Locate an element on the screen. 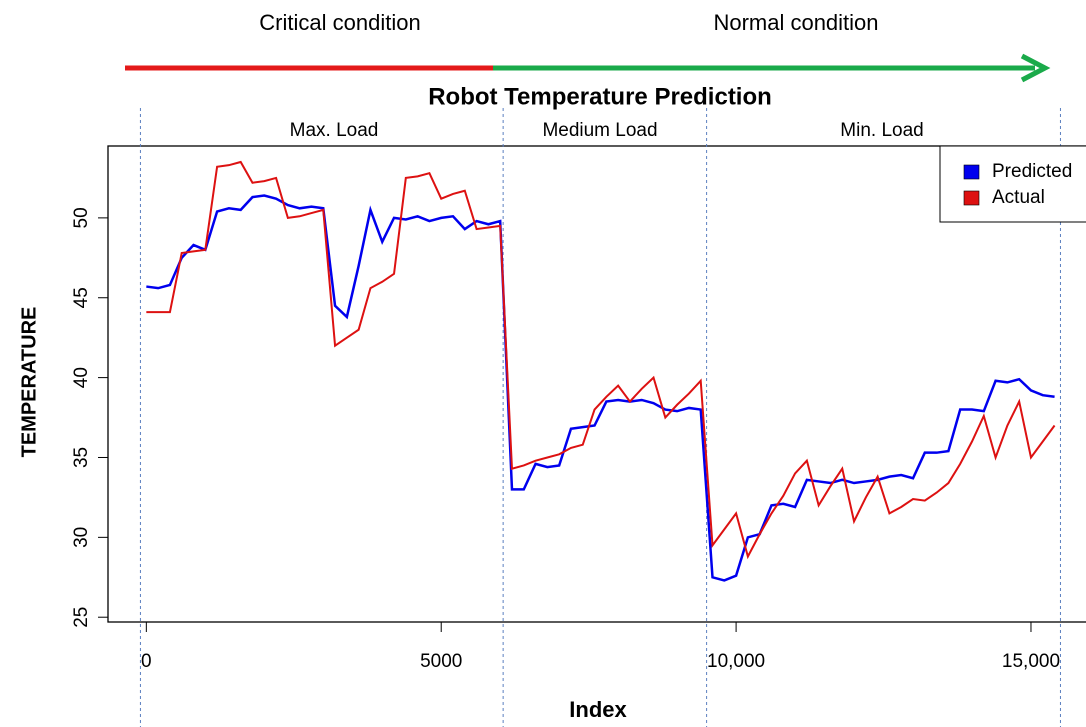  y-tick-label: 25 is located at coordinates (81, 617).